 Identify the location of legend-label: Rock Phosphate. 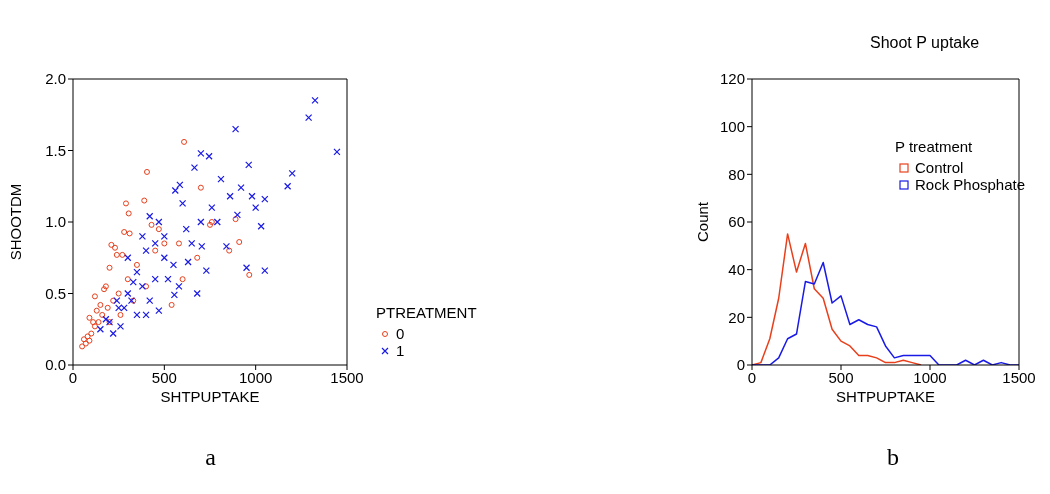
(970, 184).